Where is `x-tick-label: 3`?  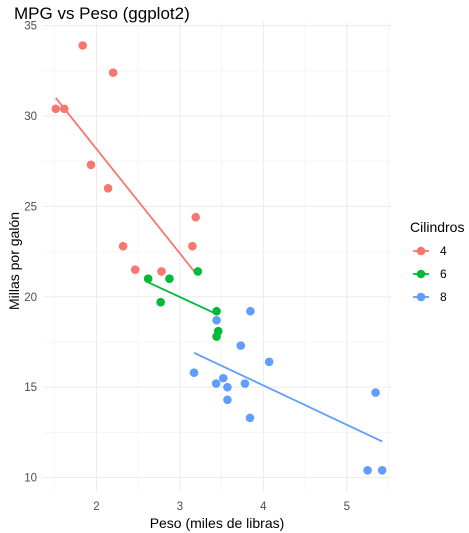
x-tick-label: 3 is located at coordinates (180, 507).